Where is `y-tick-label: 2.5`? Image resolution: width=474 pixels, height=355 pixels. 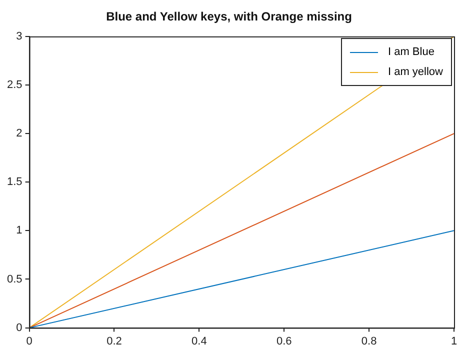 y-tick-label: 2.5 is located at coordinates (14, 85).